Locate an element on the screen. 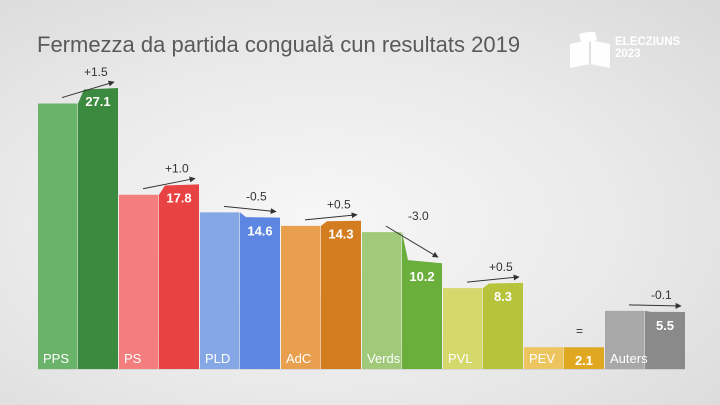 The height and width of the screenshot is (405, 720). value-label: 8.3 is located at coordinates (503, 296).